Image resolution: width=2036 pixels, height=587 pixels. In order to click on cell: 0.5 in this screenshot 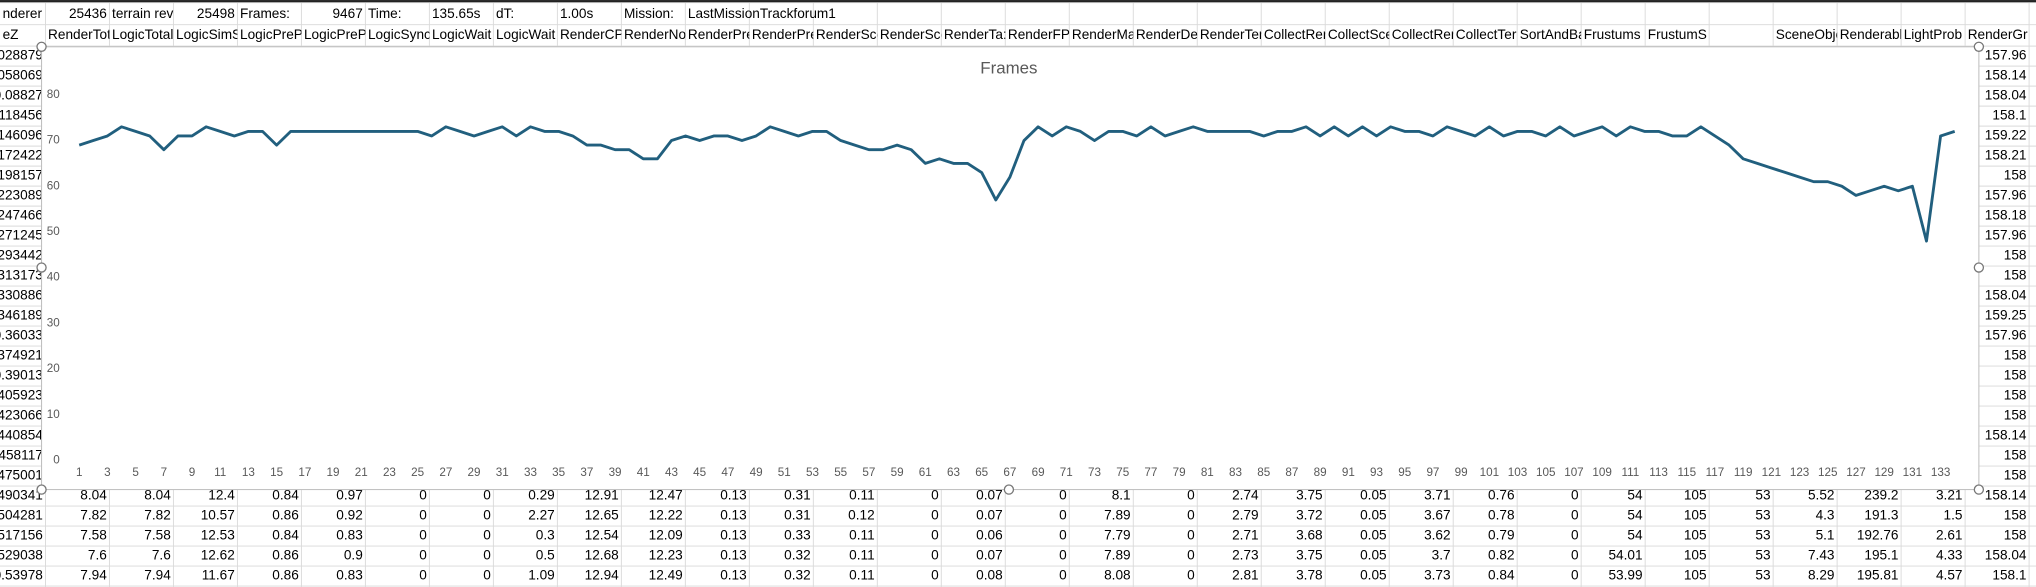, I will do `click(545, 555)`.